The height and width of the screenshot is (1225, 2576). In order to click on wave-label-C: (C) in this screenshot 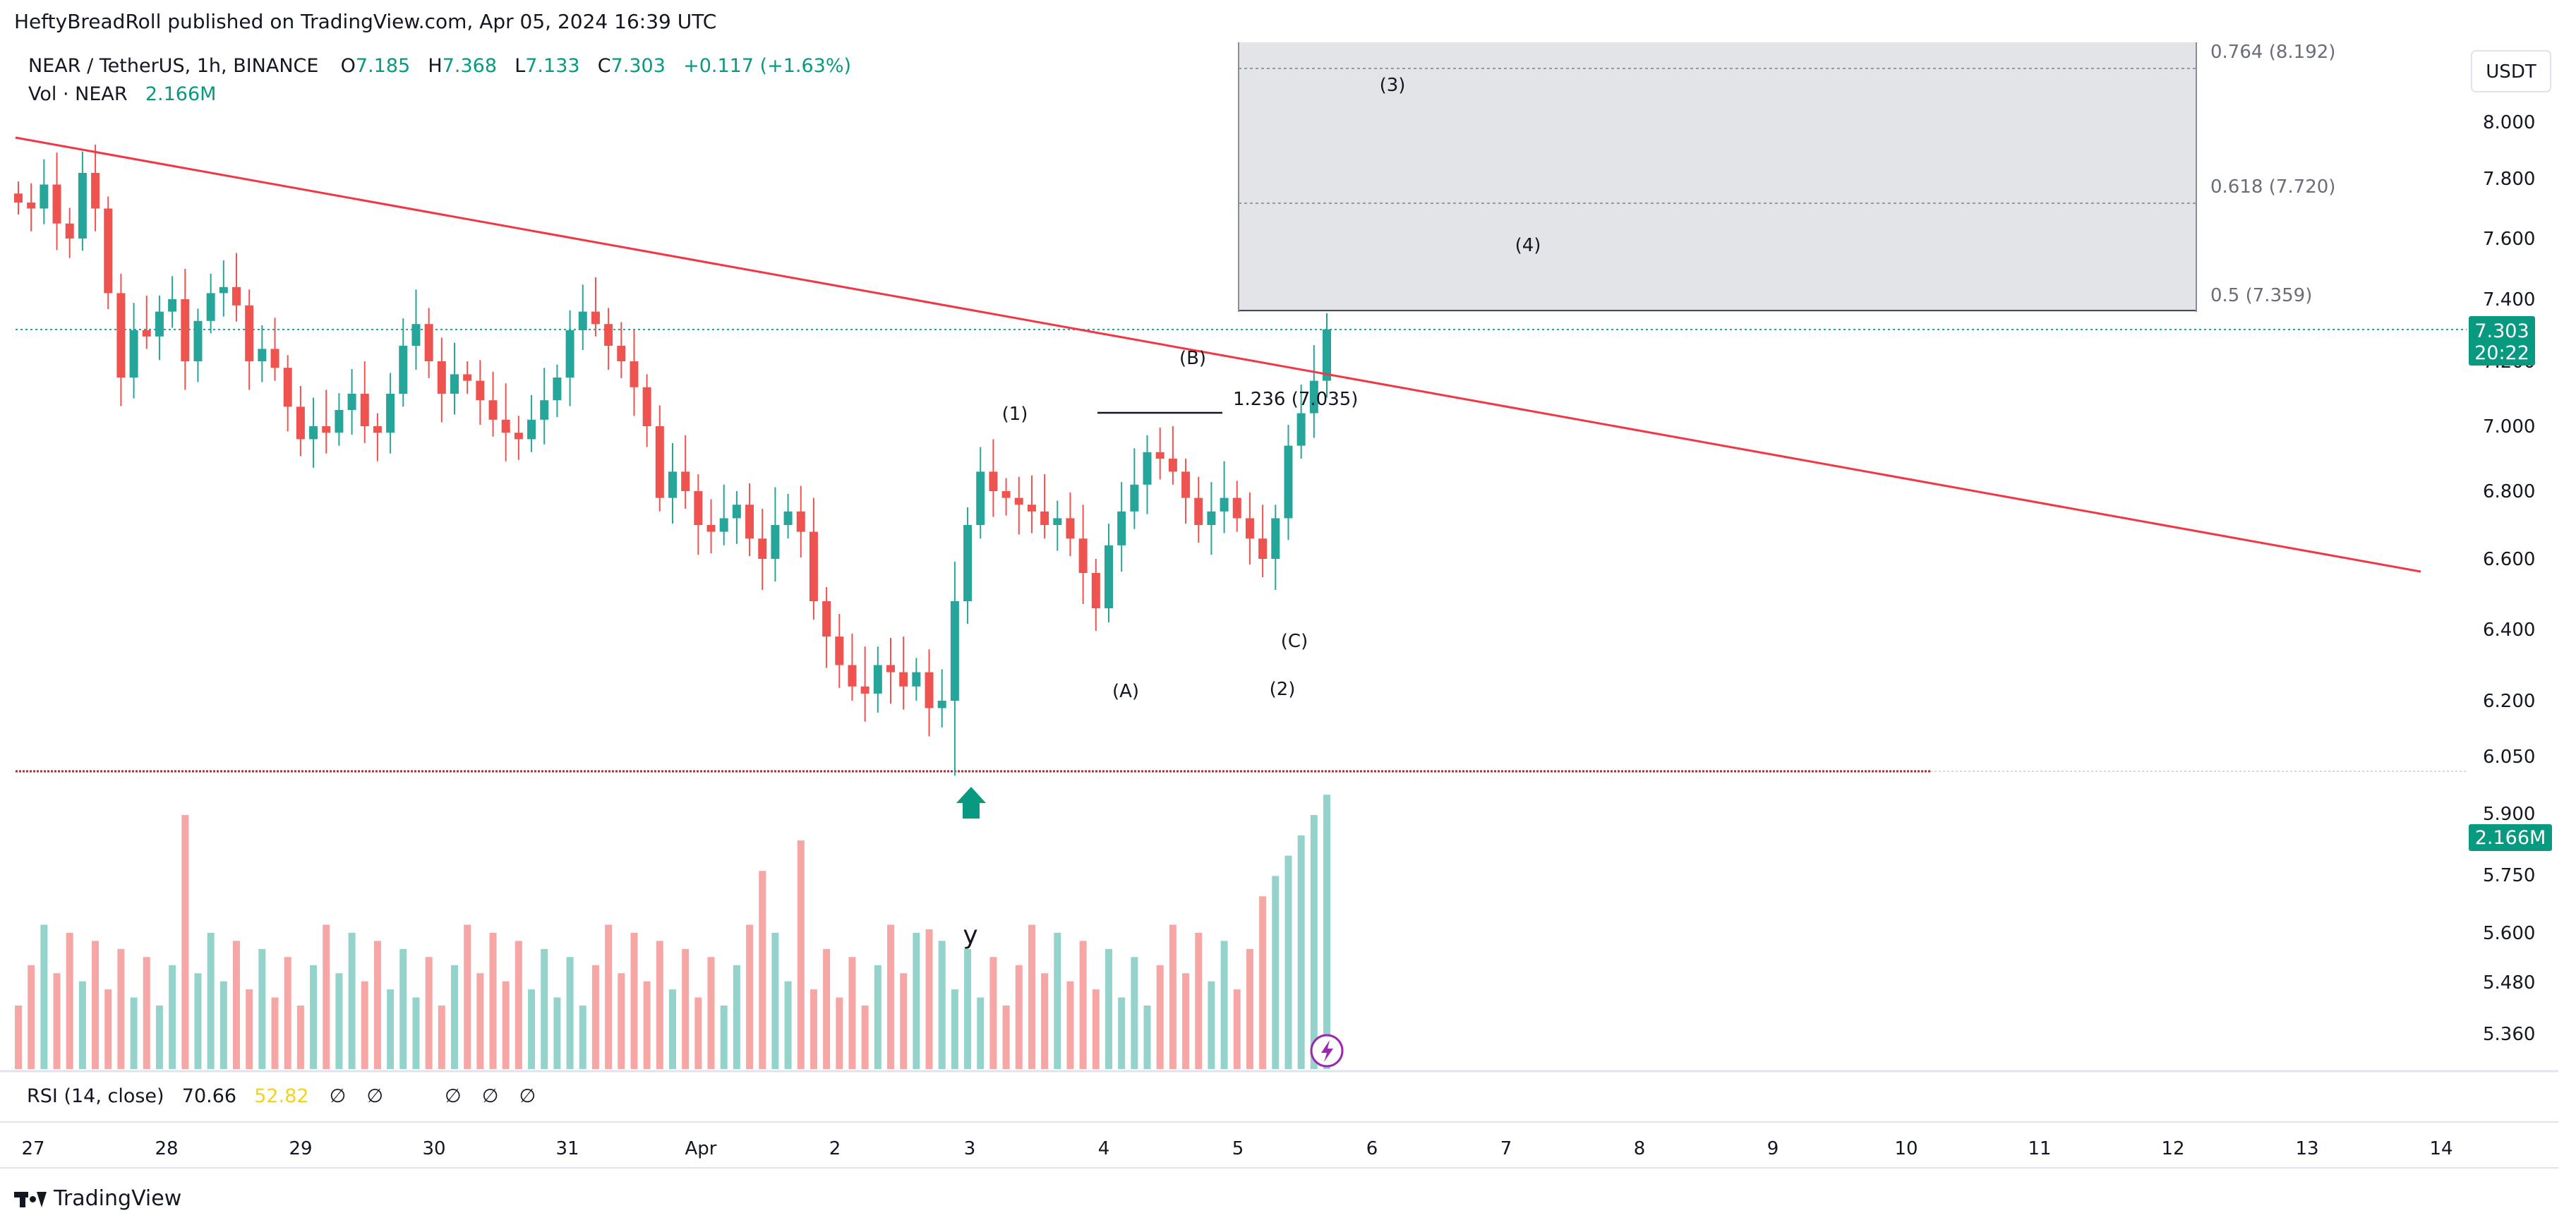, I will do `click(1294, 641)`.